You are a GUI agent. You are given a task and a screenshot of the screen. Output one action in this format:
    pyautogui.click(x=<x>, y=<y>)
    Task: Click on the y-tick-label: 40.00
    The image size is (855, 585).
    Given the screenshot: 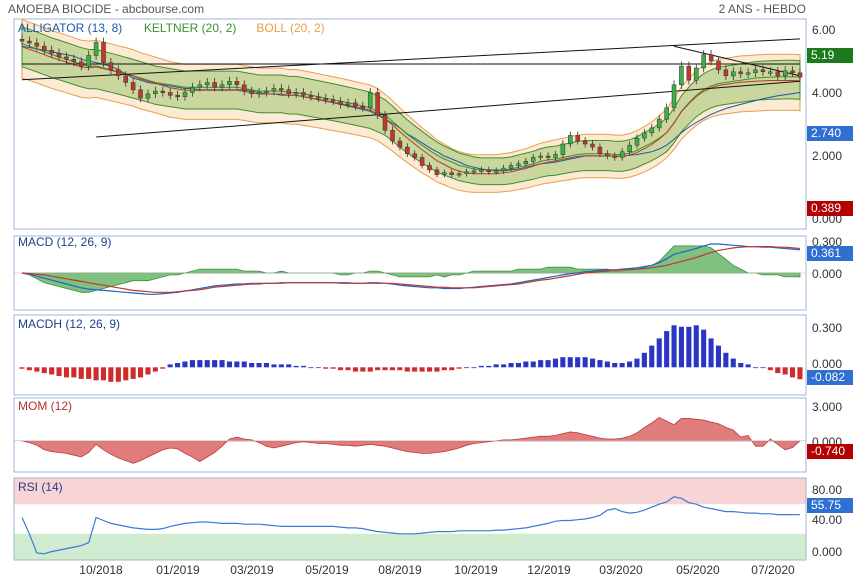 What is the action you would take?
    pyautogui.click(x=827, y=520)
    